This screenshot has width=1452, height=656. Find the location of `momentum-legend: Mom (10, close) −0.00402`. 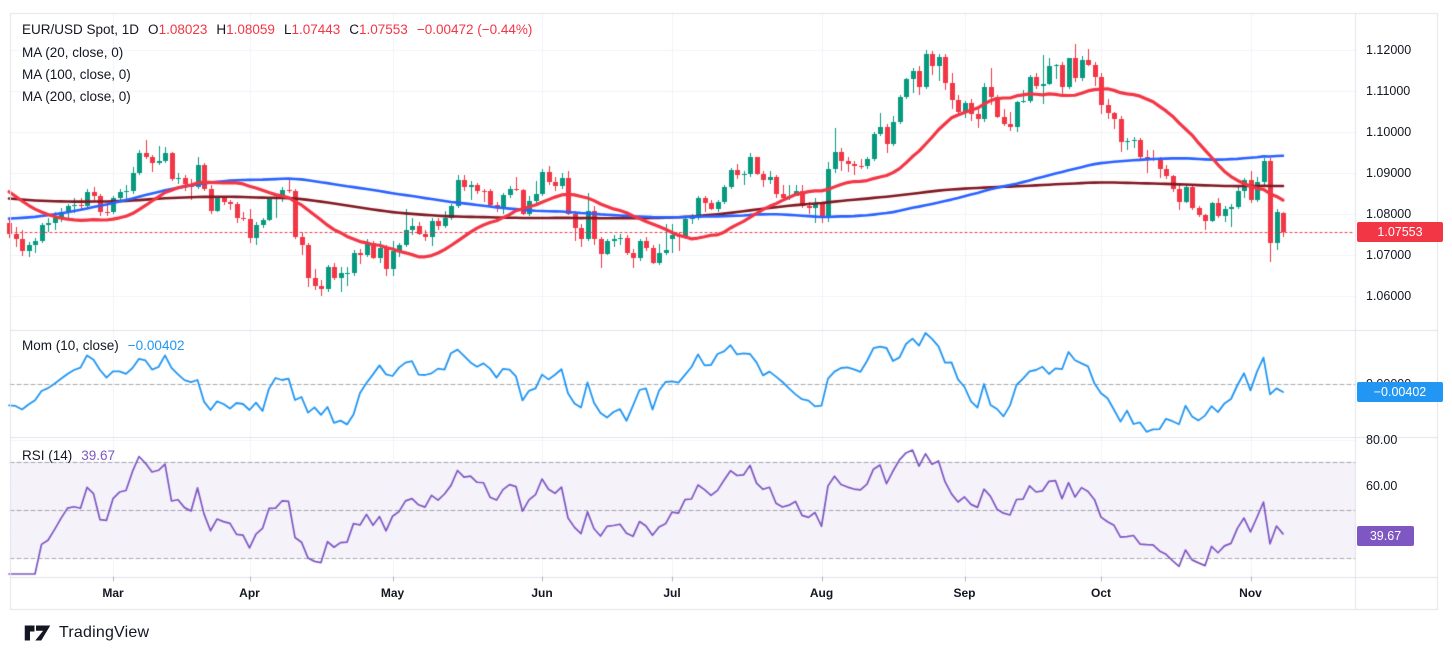

momentum-legend: Mom (10, close) −0.00402 is located at coordinates (103, 345).